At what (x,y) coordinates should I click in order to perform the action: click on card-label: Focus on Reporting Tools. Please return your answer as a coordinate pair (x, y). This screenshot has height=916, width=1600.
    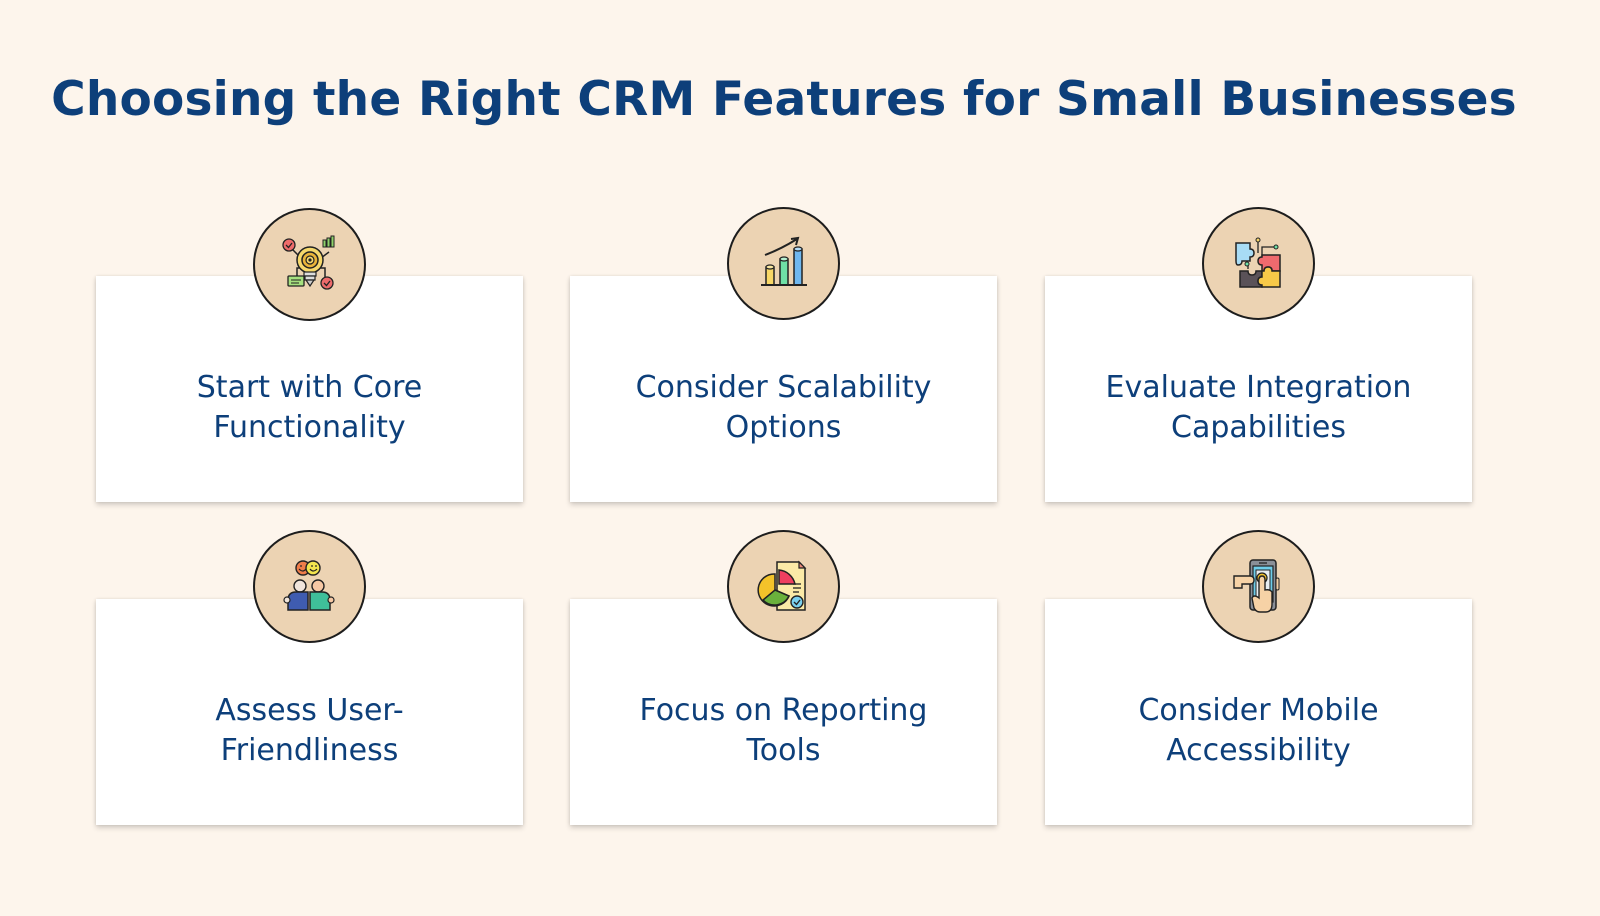
    Looking at the image, I should click on (783, 730).